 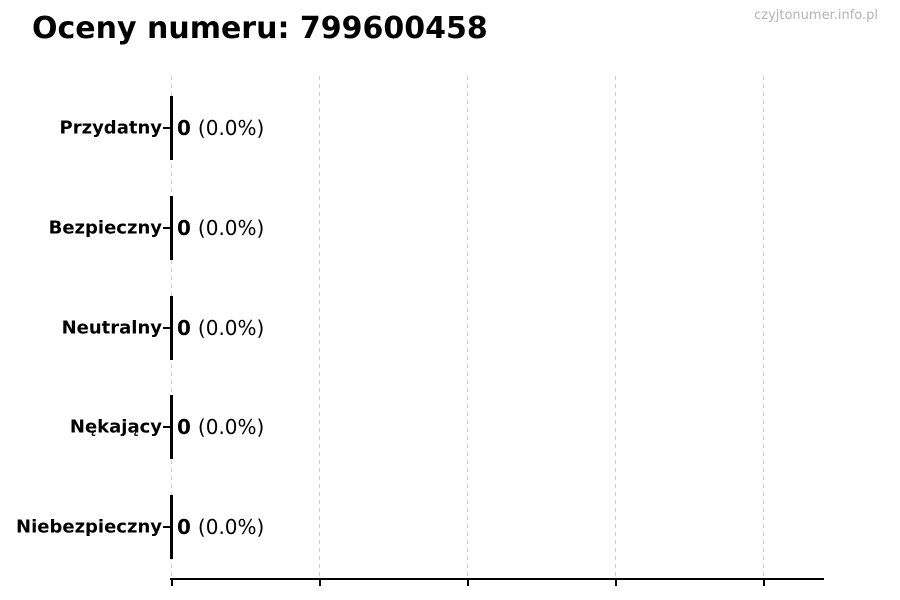 I want to click on chart-title: Oceny numeru: 799600458, so click(x=260, y=28).